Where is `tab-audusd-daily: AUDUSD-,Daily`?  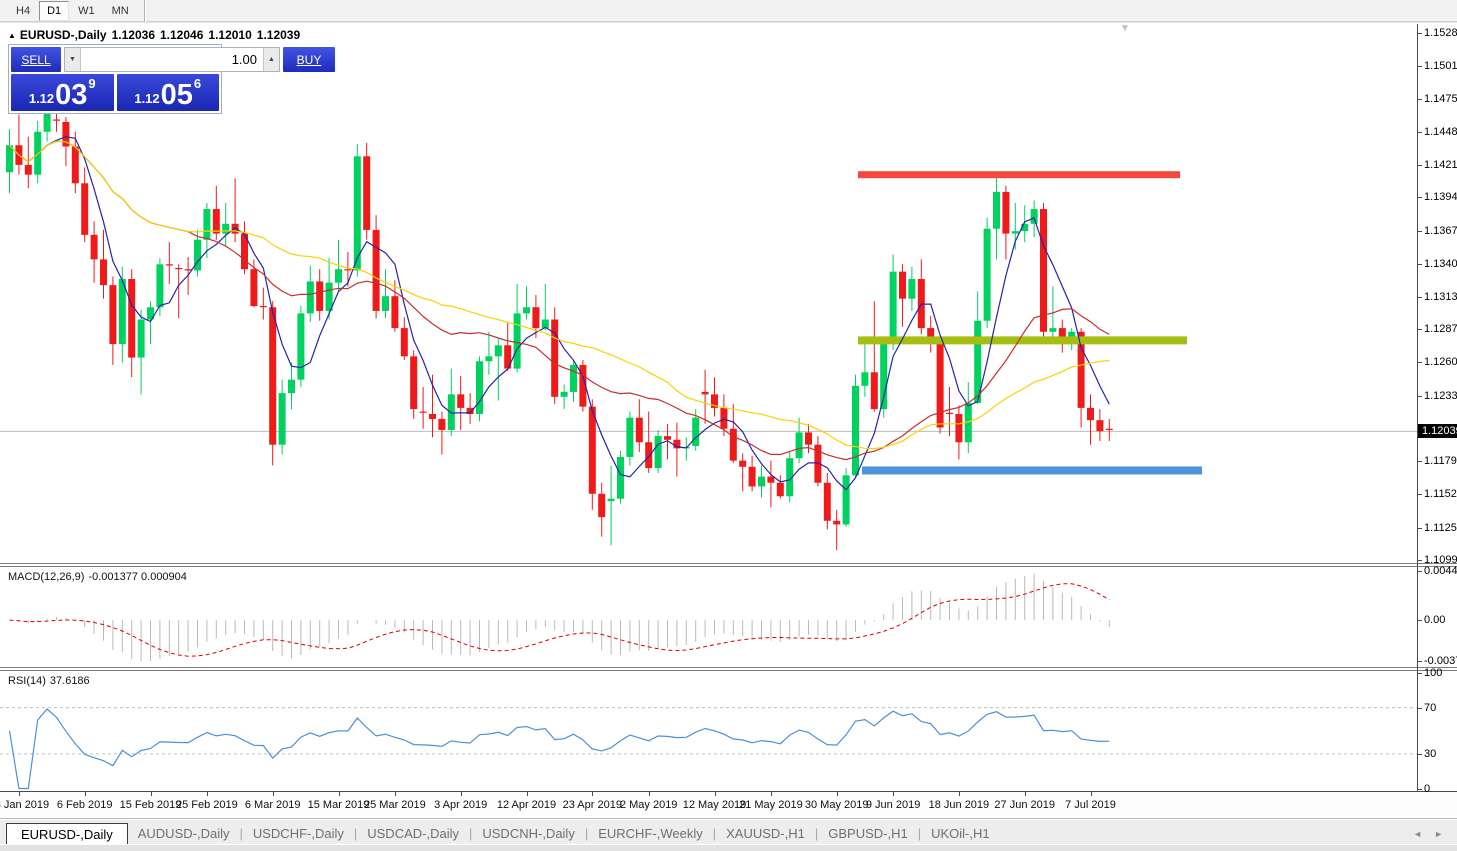 tab-audusd-daily: AUDUSD-,Daily is located at coordinates (183, 833).